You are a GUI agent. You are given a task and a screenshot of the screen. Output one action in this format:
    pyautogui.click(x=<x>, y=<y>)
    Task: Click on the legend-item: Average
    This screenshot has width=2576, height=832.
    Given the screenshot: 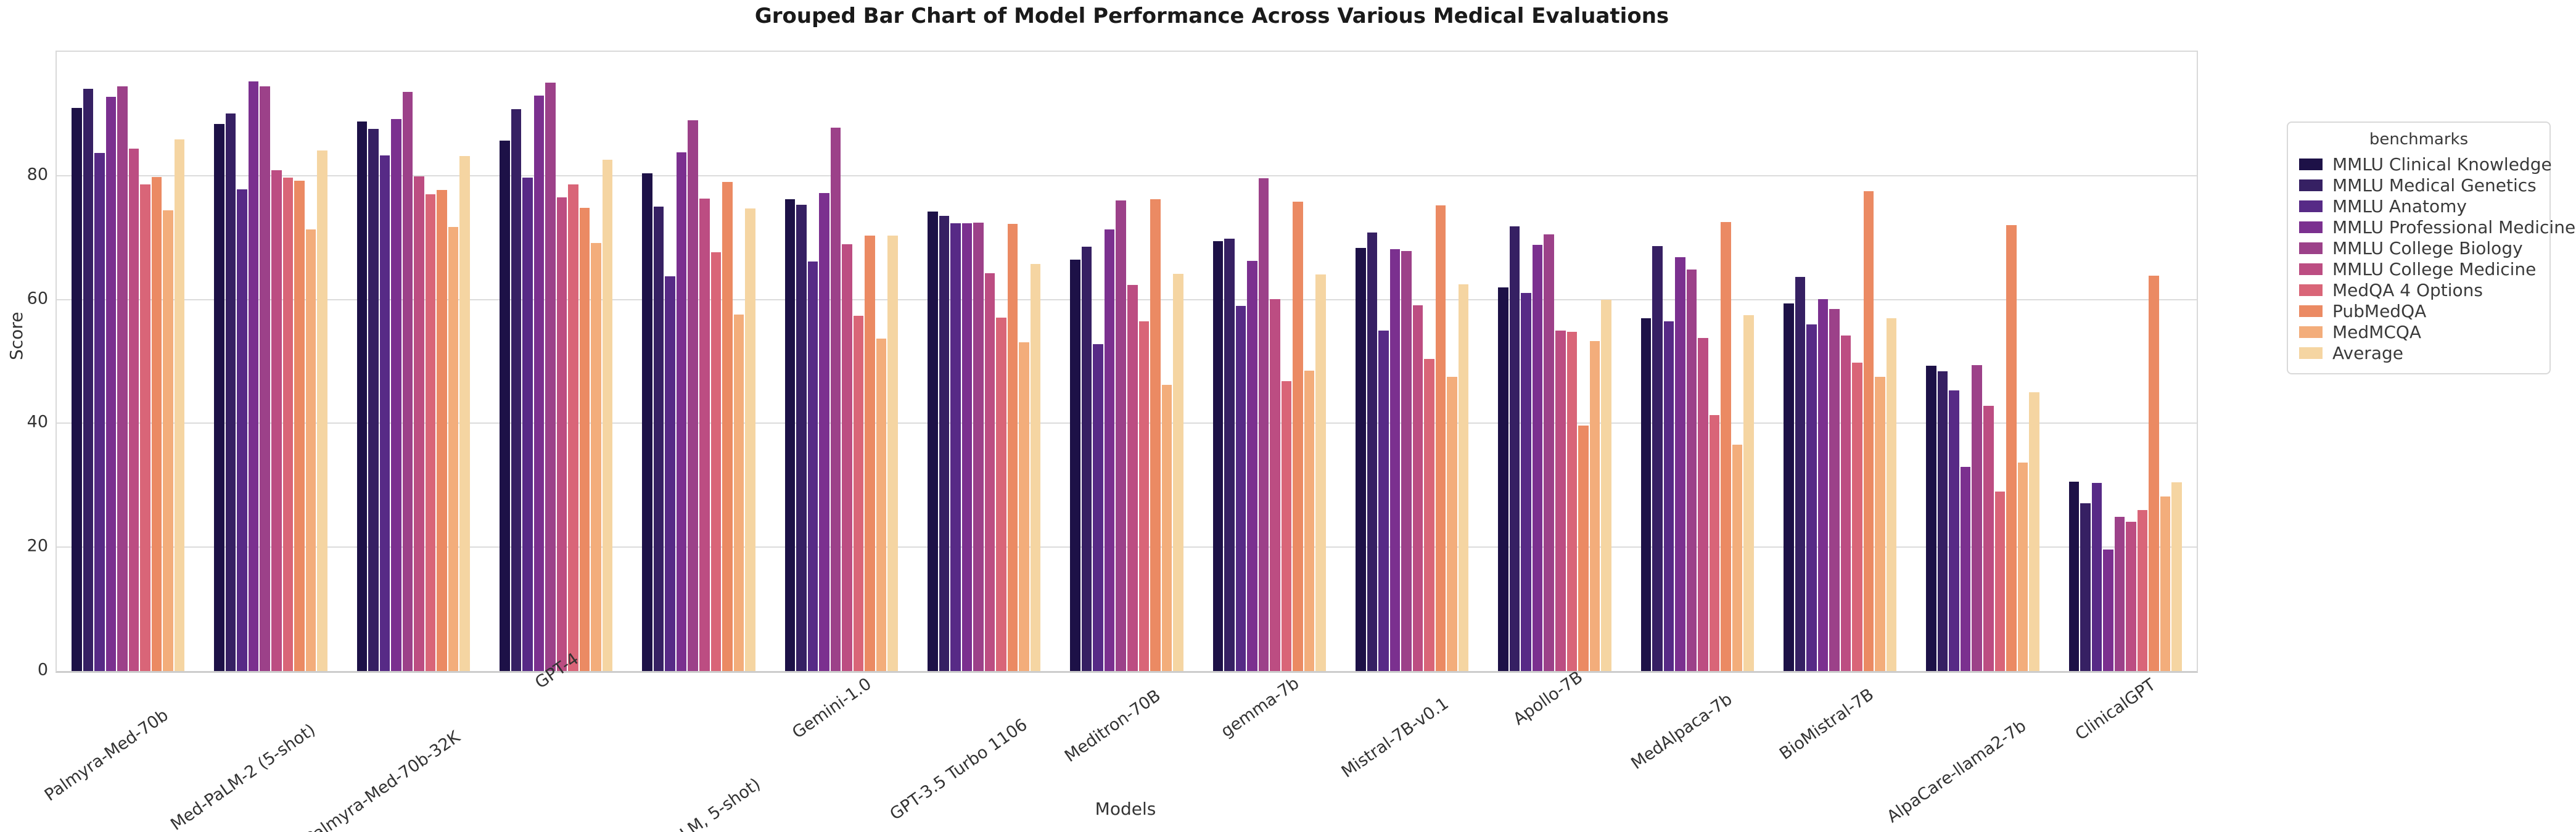 What is the action you would take?
    pyautogui.click(x=2418, y=353)
    